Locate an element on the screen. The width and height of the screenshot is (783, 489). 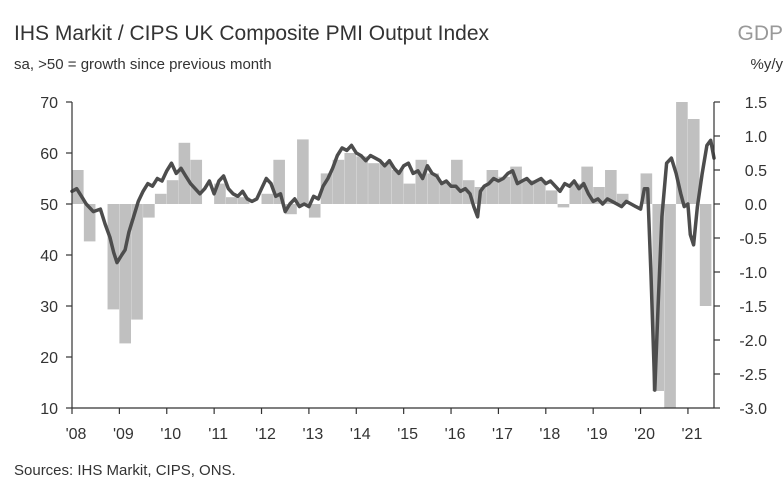
right-tick-label: -0.5 is located at coordinates (753, 239).